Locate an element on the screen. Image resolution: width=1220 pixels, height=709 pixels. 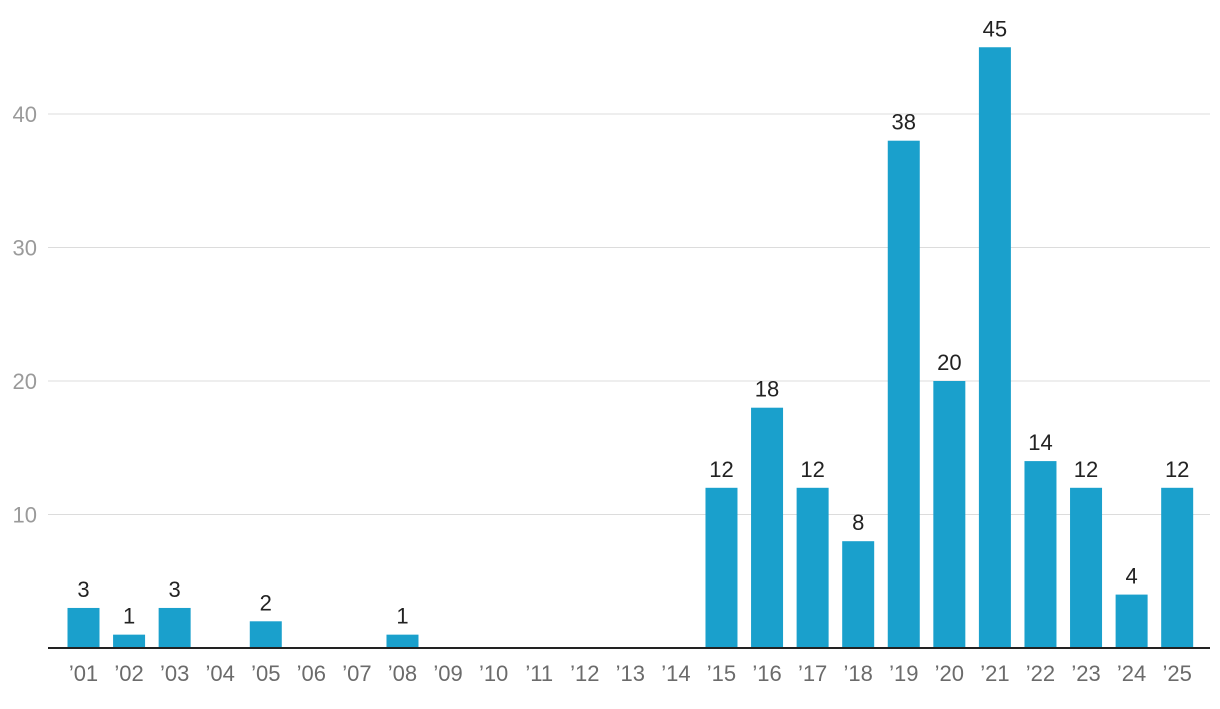
bar-value-label-20: 20 is located at coordinates (949, 362).